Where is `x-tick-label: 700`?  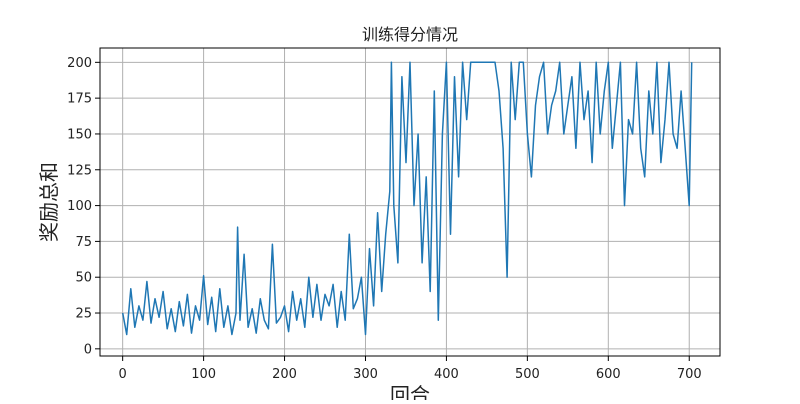
x-tick-label: 700 is located at coordinates (689, 374).